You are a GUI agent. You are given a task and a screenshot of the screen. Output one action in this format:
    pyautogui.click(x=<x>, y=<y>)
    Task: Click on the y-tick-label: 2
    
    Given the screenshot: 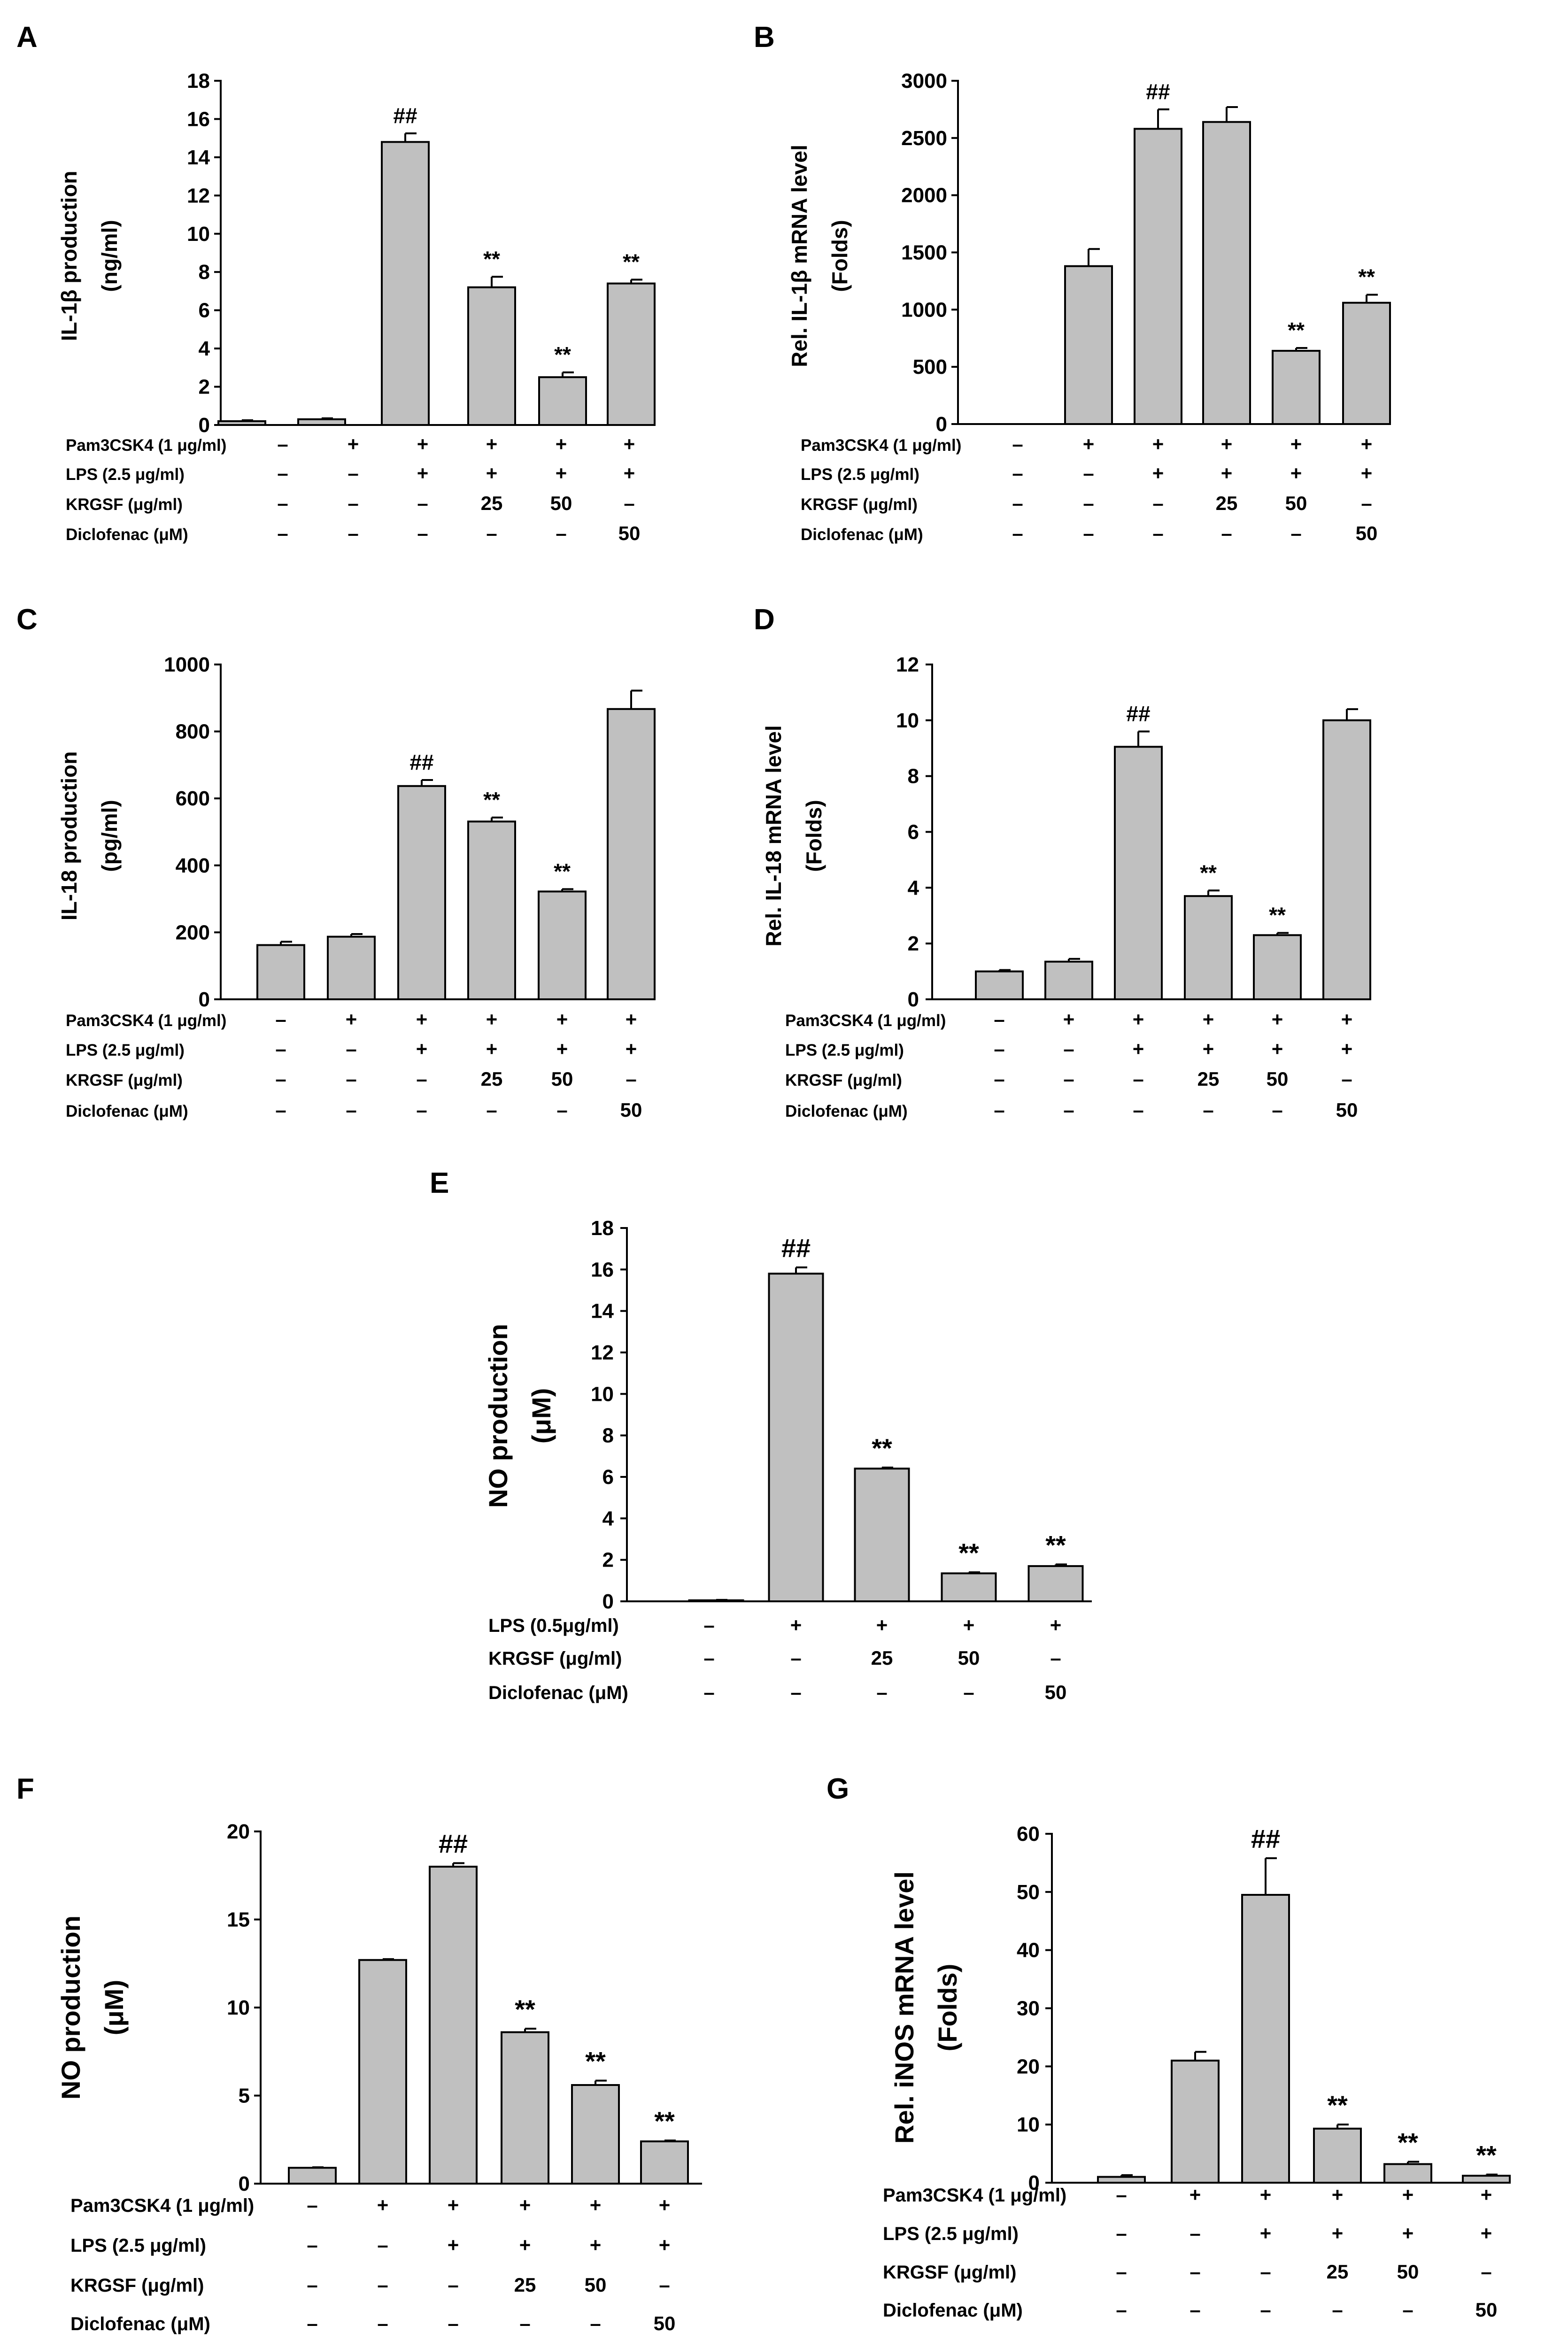 What is the action you would take?
    pyautogui.click(x=204, y=388)
    